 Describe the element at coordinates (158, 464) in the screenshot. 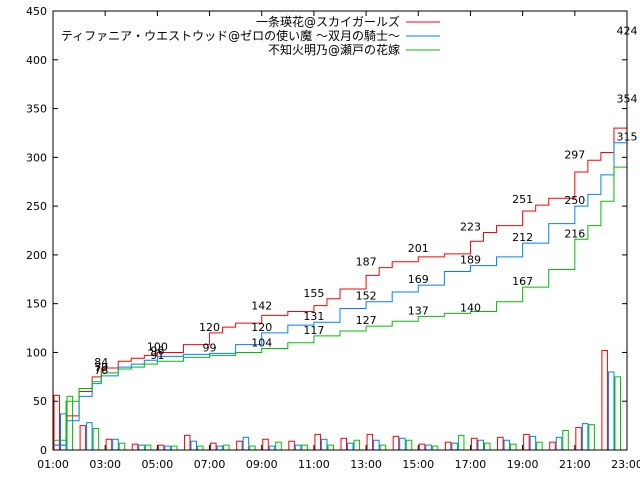

I see `x-tick-label: 05:00` at that location.